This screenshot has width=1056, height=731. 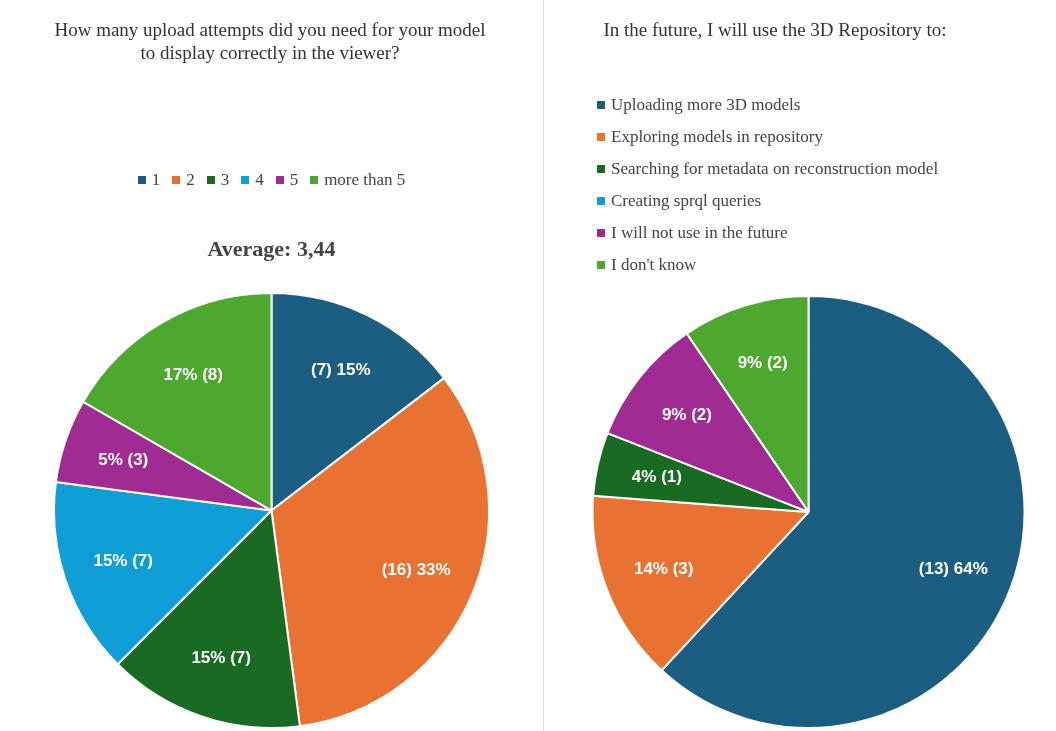 I want to click on legend-label: 3, so click(x=225, y=180).